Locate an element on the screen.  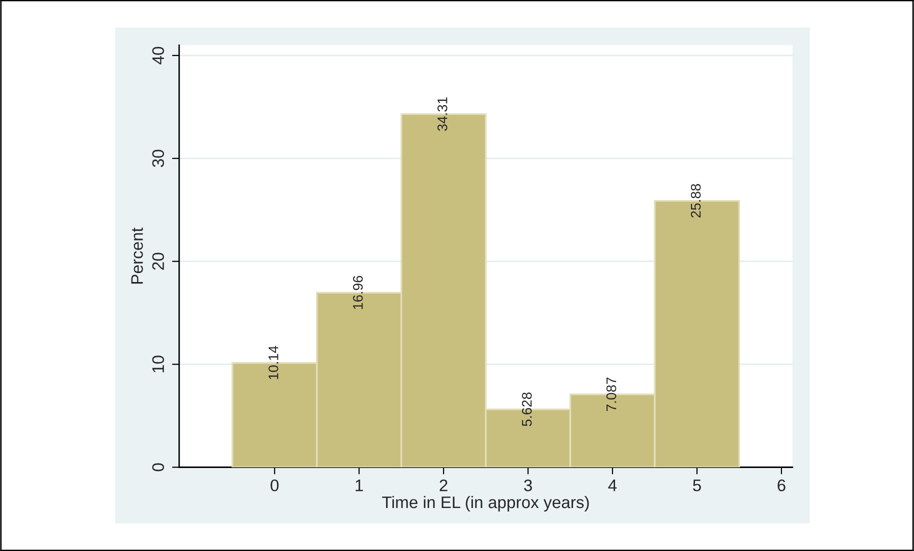
data-label: 16.96 is located at coordinates (357, 292).